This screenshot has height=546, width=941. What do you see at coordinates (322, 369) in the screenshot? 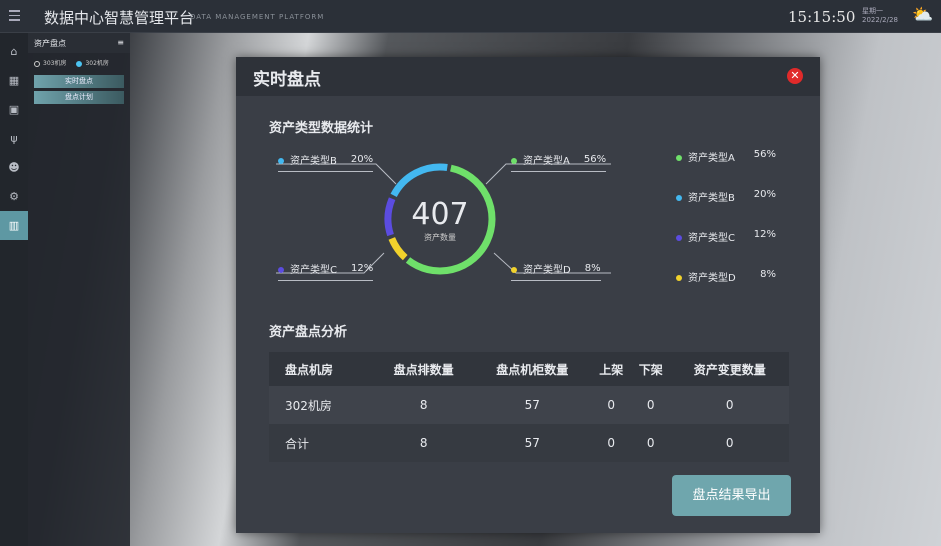
I see `column-header: 盘点机房` at bounding box center [322, 369].